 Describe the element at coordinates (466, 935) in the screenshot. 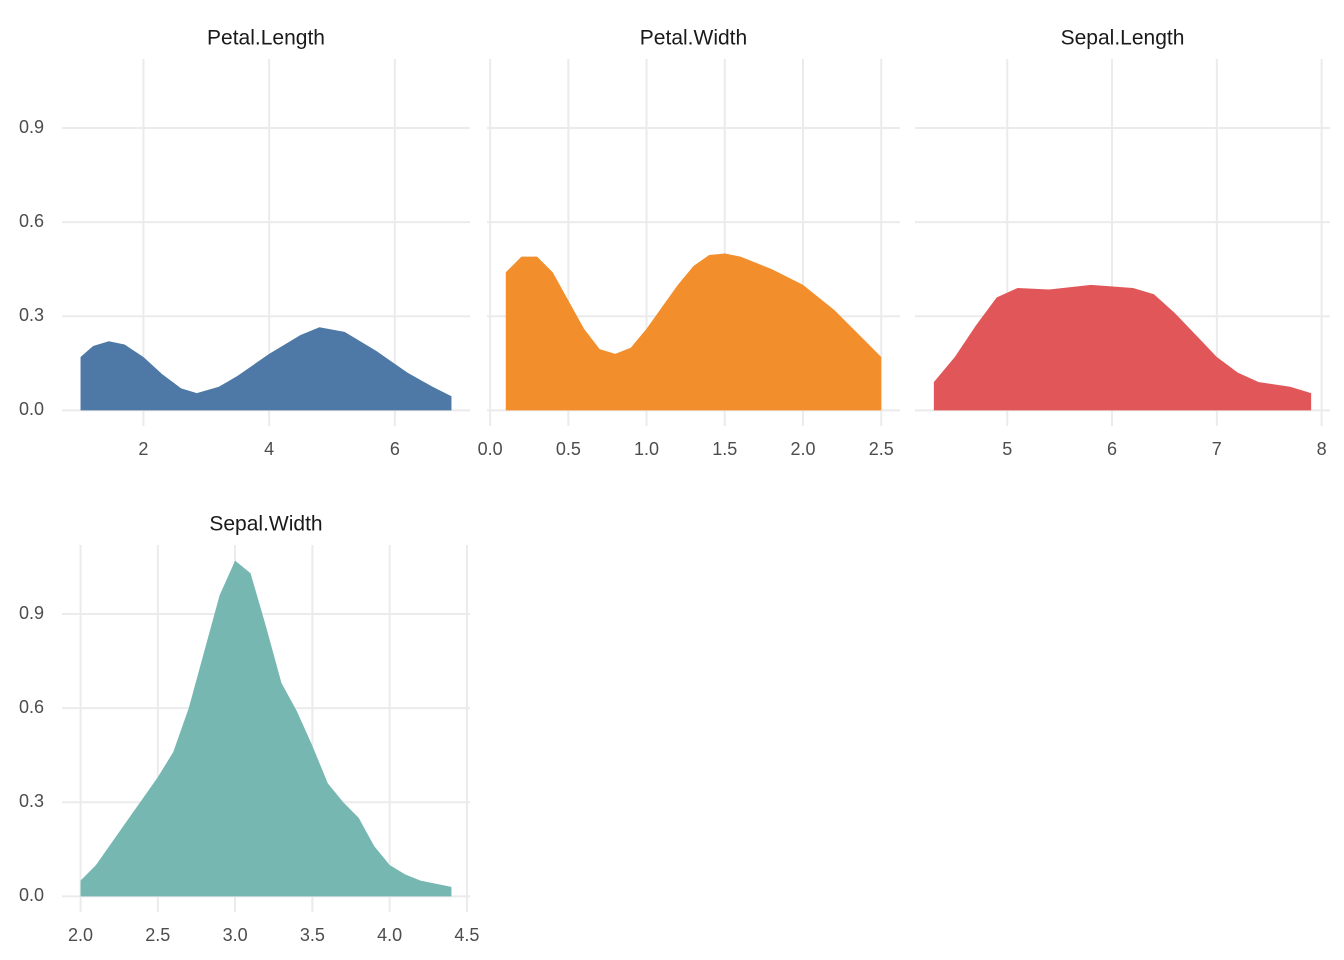

I see `x-tick-label: 4.5` at that location.